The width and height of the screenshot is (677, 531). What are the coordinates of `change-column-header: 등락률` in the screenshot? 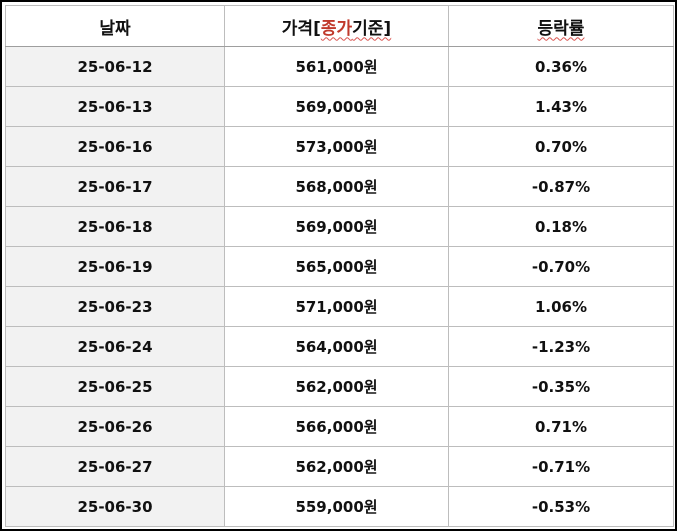 It's located at (561, 26).